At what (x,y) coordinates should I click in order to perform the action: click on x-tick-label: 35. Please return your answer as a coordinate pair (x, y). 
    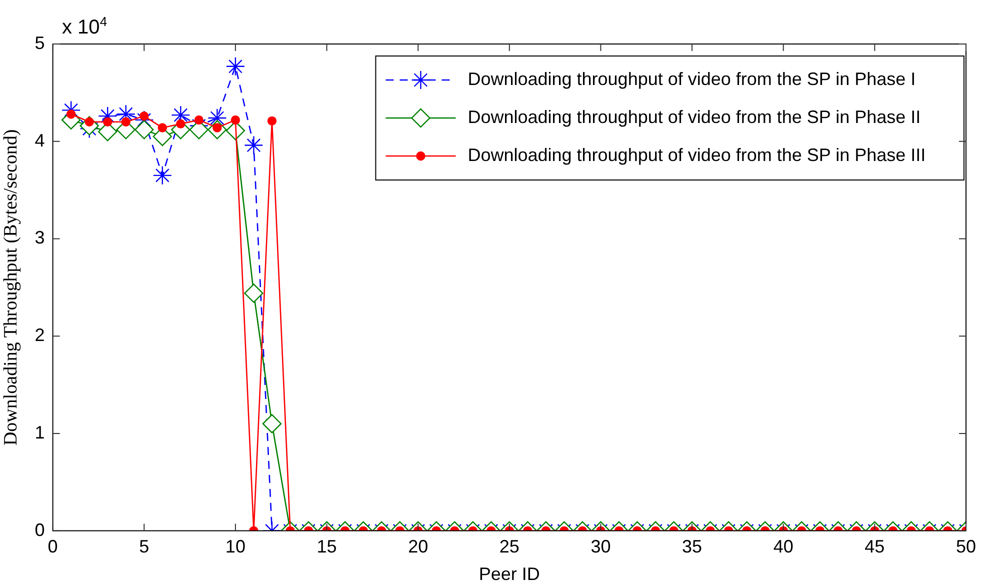
    Looking at the image, I should click on (692, 546).